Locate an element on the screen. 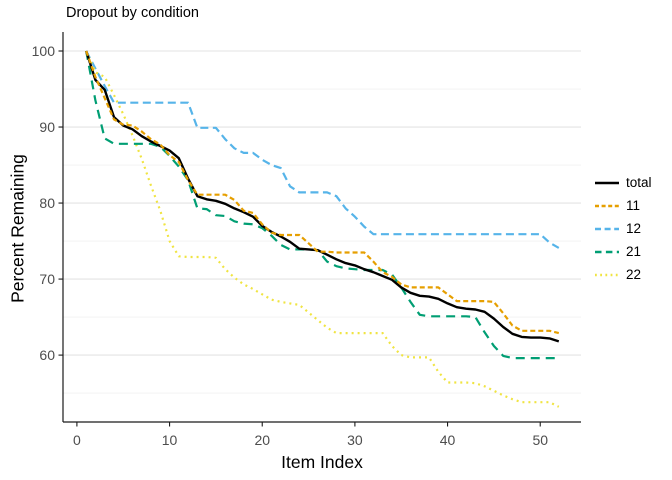 The height and width of the screenshot is (480, 672). y-axis-title: Percent Remaining is located at coordinates (17, 228).